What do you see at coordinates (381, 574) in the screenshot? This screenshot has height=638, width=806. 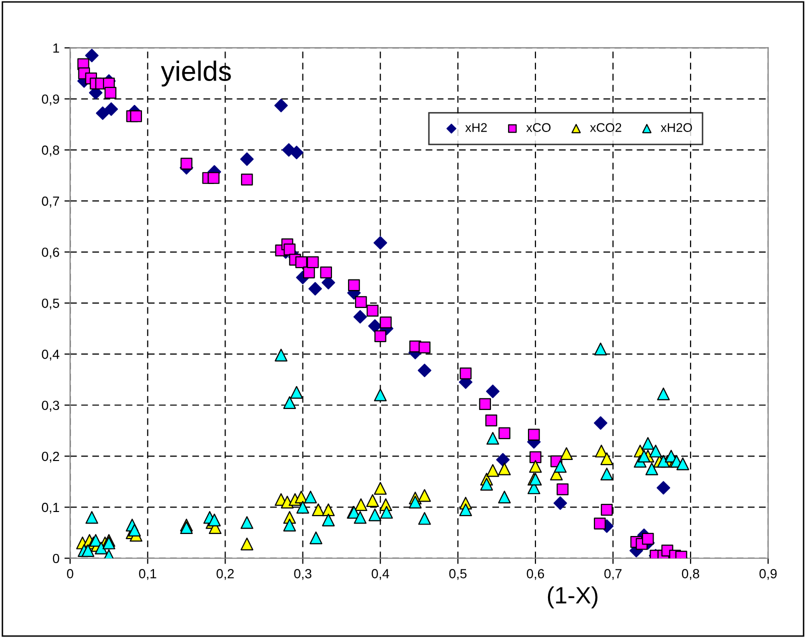 I see `x-tick-label: 0,4` at bounding box center [381, 574].